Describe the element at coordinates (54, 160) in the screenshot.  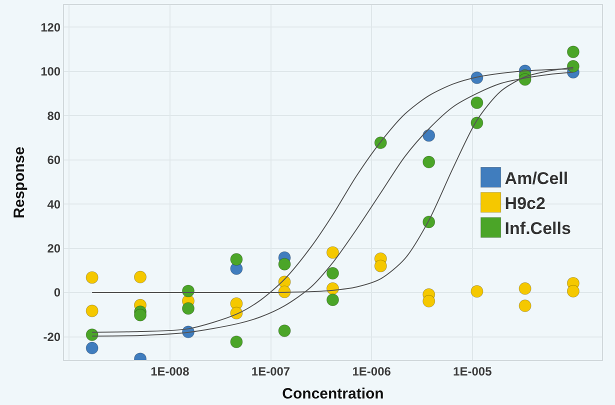
I see `y-tick-label: 60` at that location.